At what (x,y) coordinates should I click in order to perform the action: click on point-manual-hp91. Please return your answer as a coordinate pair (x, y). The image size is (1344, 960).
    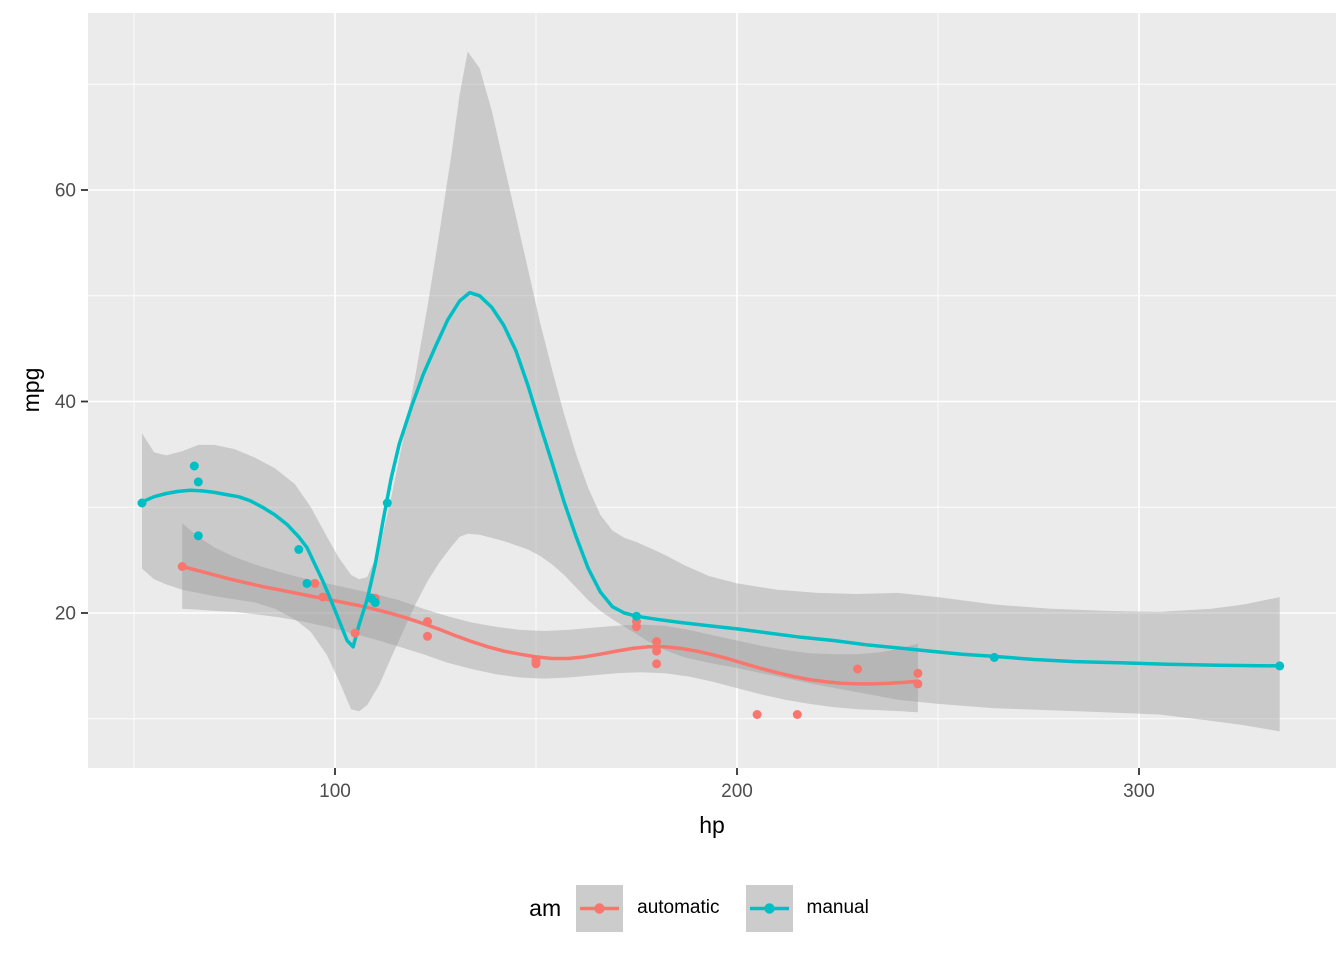
    Looking at the image, I should click on (299, 549).